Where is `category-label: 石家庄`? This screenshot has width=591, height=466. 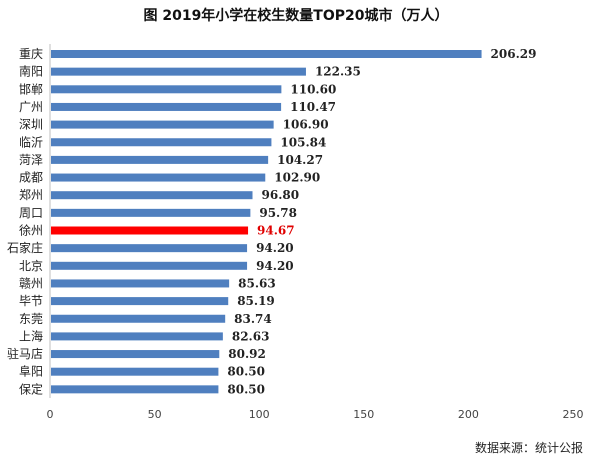 category-label: 石家庄 is located at coordinates (25, 247).